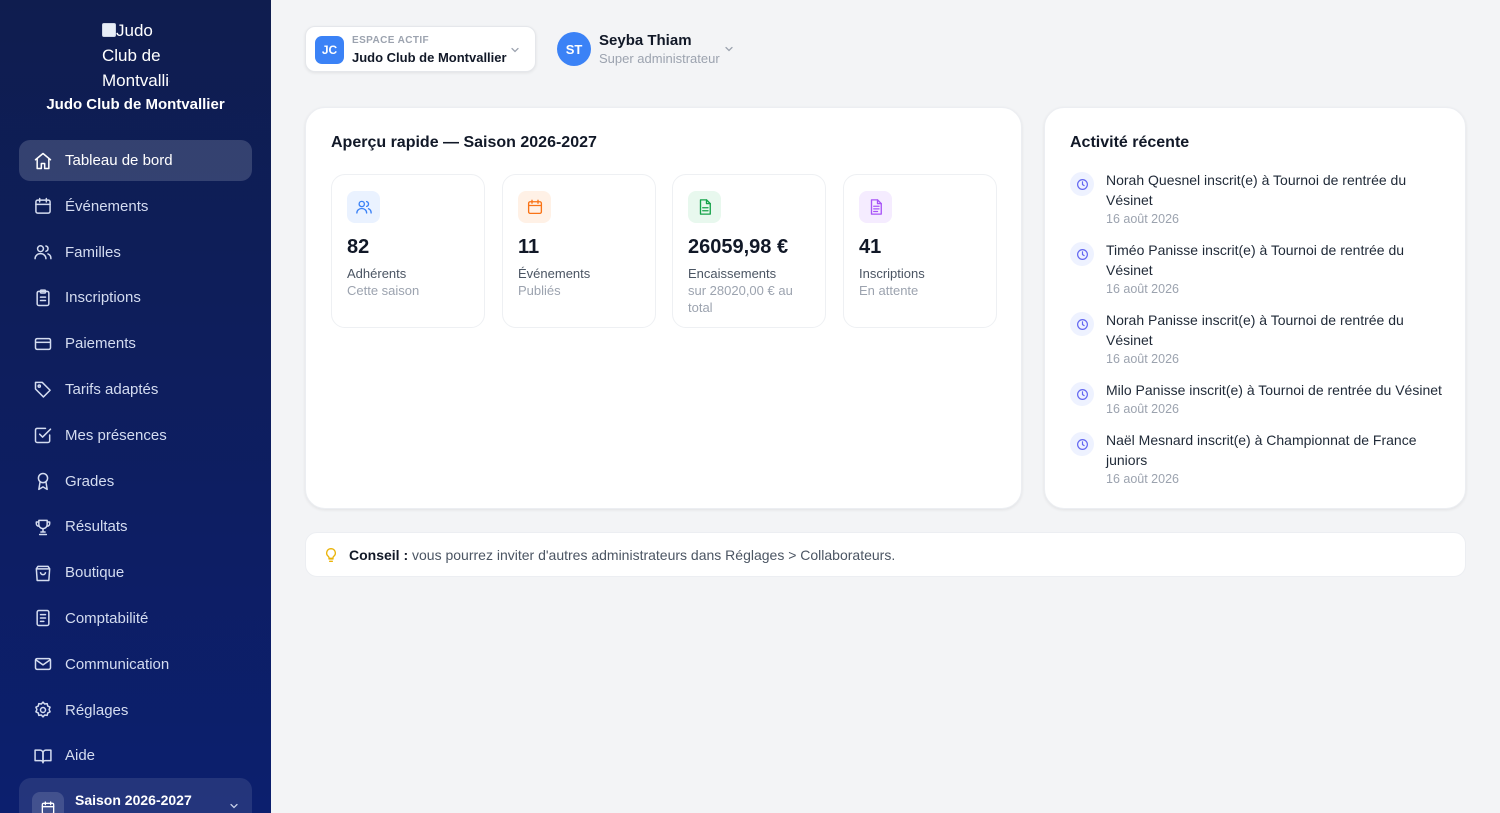 The height and width of the screenshot is (813, 1500). What do you see at coordinates (740, 299) in the screenshot?
I see `stat-subtext: sur 28020,00 € au total` at bounding box center [740, 299].